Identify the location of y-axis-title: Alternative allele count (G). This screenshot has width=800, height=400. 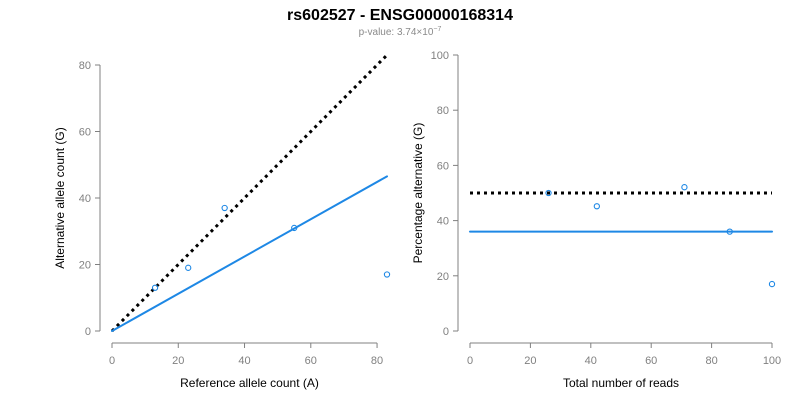
(60, 197).